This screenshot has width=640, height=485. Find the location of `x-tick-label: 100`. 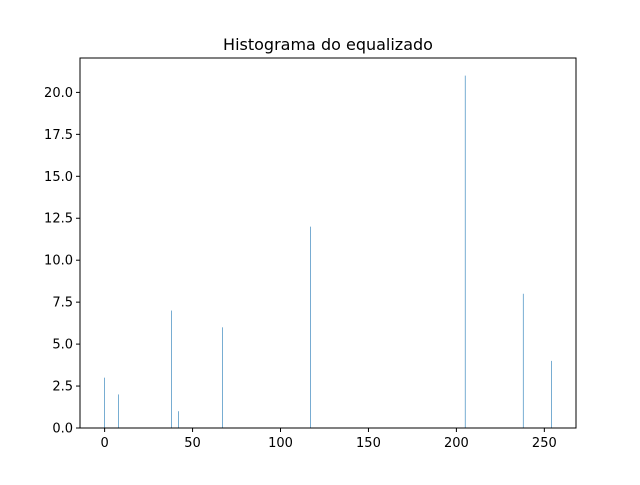

x-tick-label: 100 is located at coordinates (280, 443).